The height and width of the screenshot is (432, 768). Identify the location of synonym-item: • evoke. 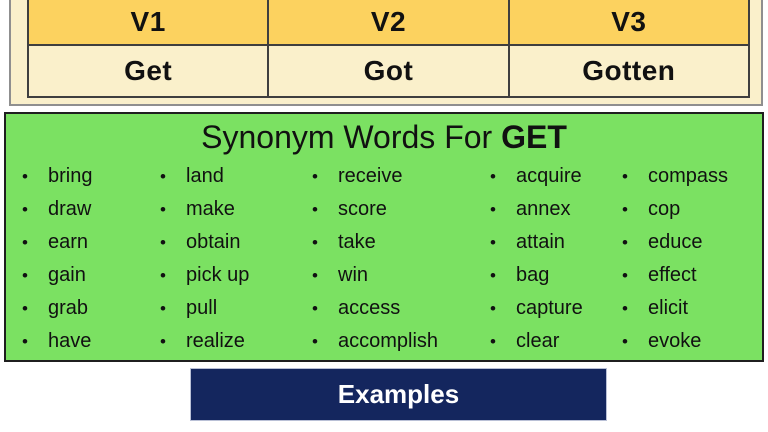
(689, 341).